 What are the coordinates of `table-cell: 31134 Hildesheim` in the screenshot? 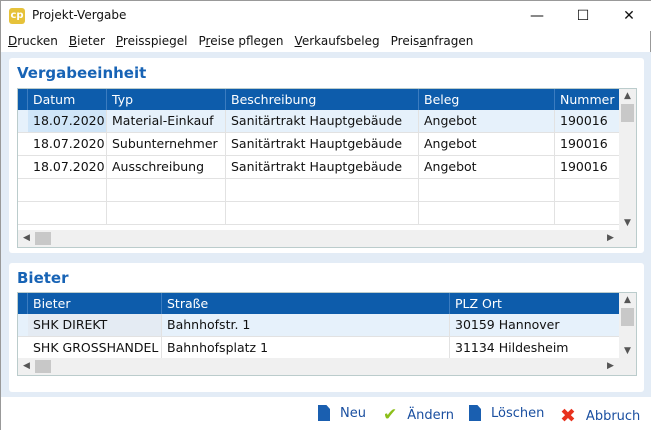 It's located at (535, 348).